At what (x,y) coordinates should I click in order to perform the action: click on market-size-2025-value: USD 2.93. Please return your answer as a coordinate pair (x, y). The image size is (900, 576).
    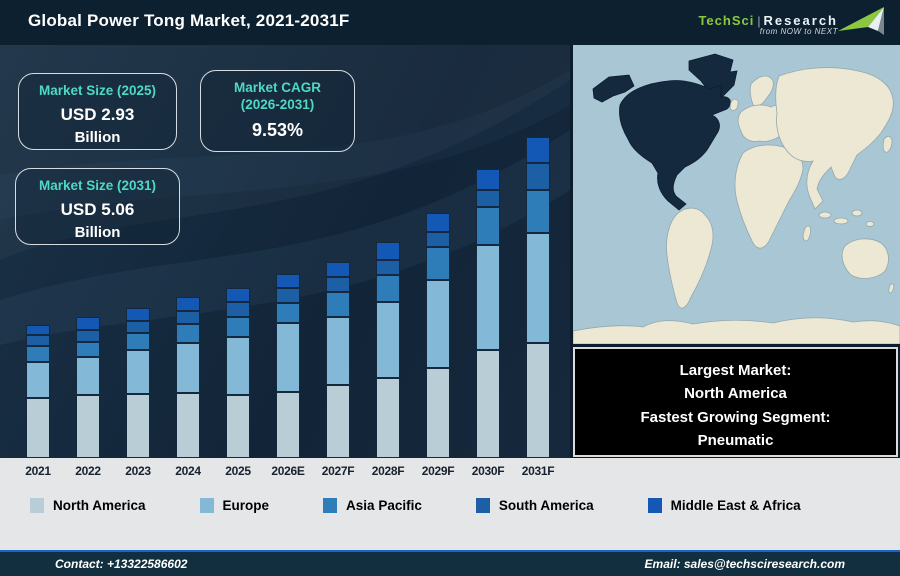
    Looking at the image, I should click on (97, 114).